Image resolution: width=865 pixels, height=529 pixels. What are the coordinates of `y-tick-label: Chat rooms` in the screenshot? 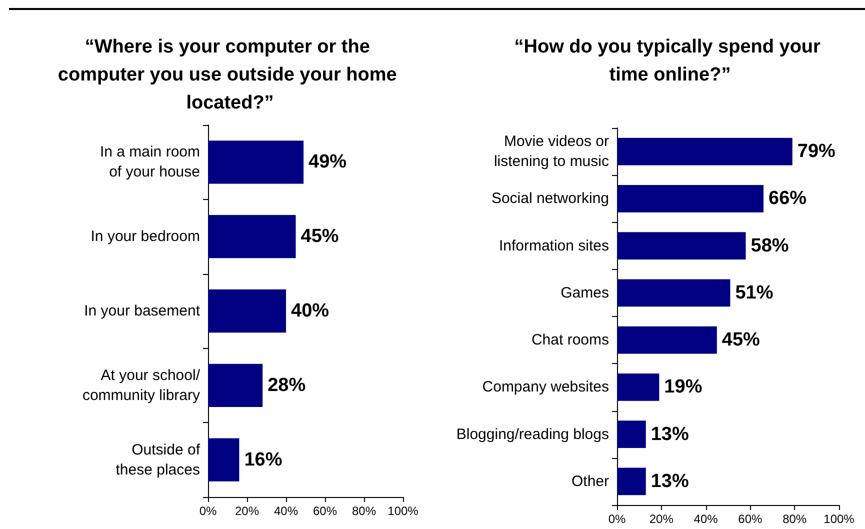 It's located at (570, 340).